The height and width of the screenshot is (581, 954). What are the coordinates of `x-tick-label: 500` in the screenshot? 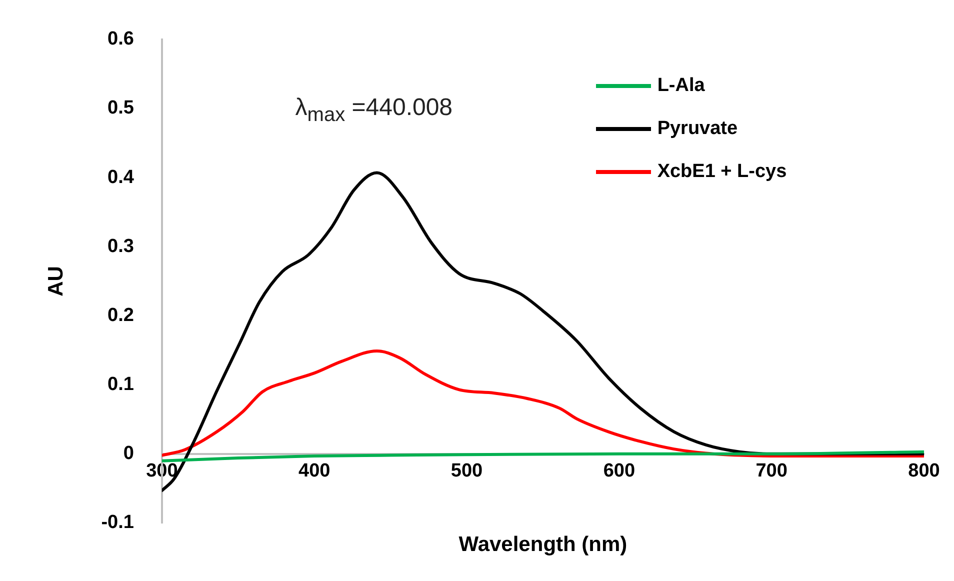 It's located at (466, 471).